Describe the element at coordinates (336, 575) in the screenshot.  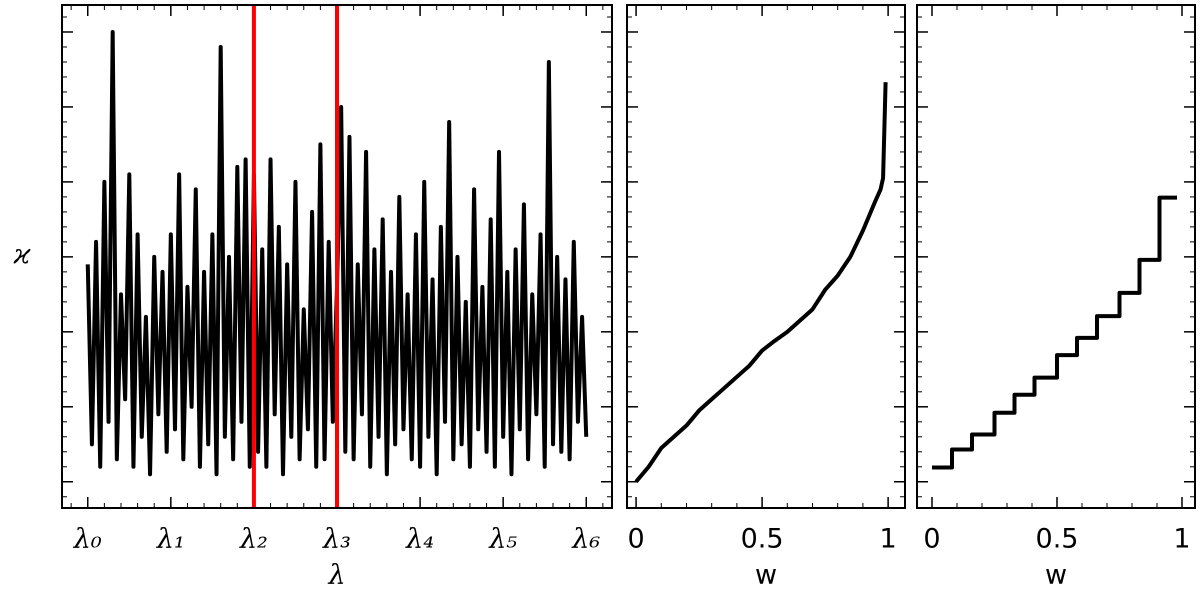
I see `x-axis-label: λ` at that location.